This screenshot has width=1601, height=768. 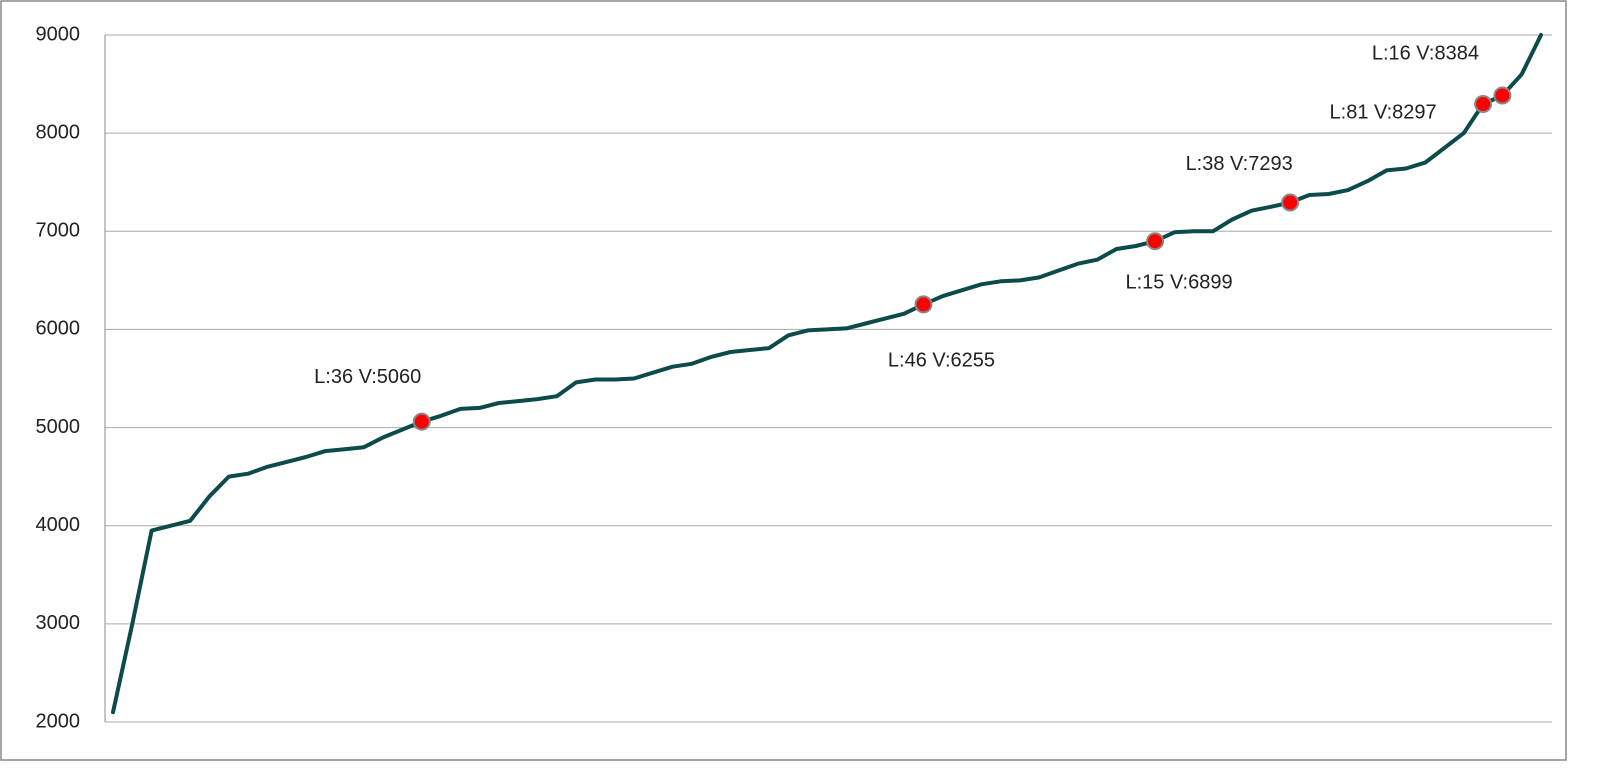 I want to click on annotation: L:46 V:6255, so click(x=941, y=361).